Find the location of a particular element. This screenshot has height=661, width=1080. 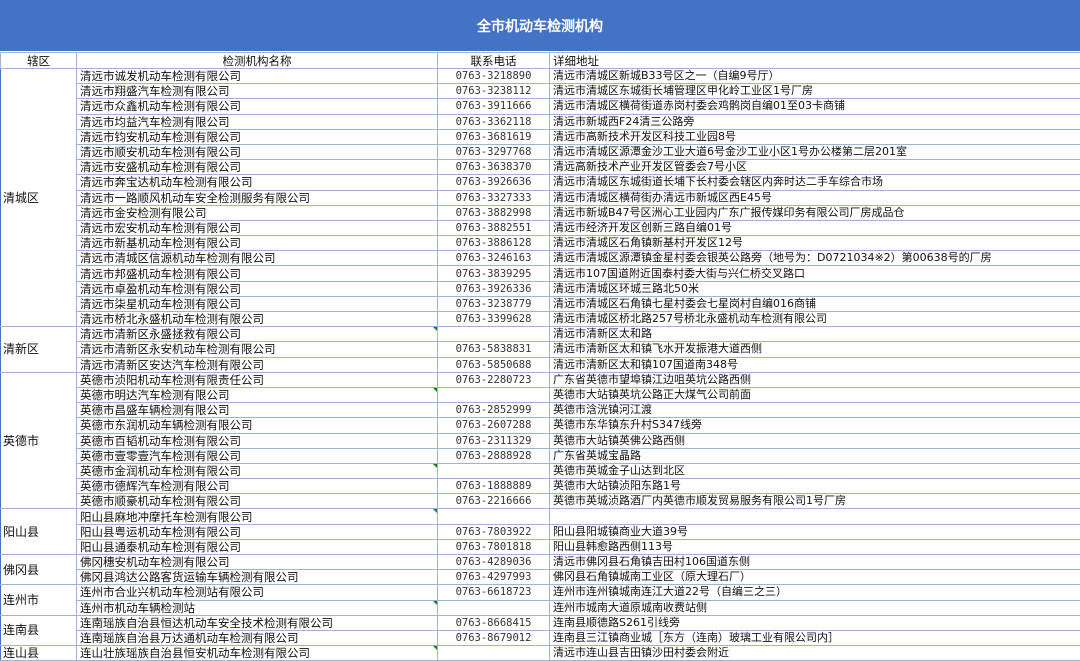

phone-cell: 0763-7801818 is located at coordinates (494, 546).